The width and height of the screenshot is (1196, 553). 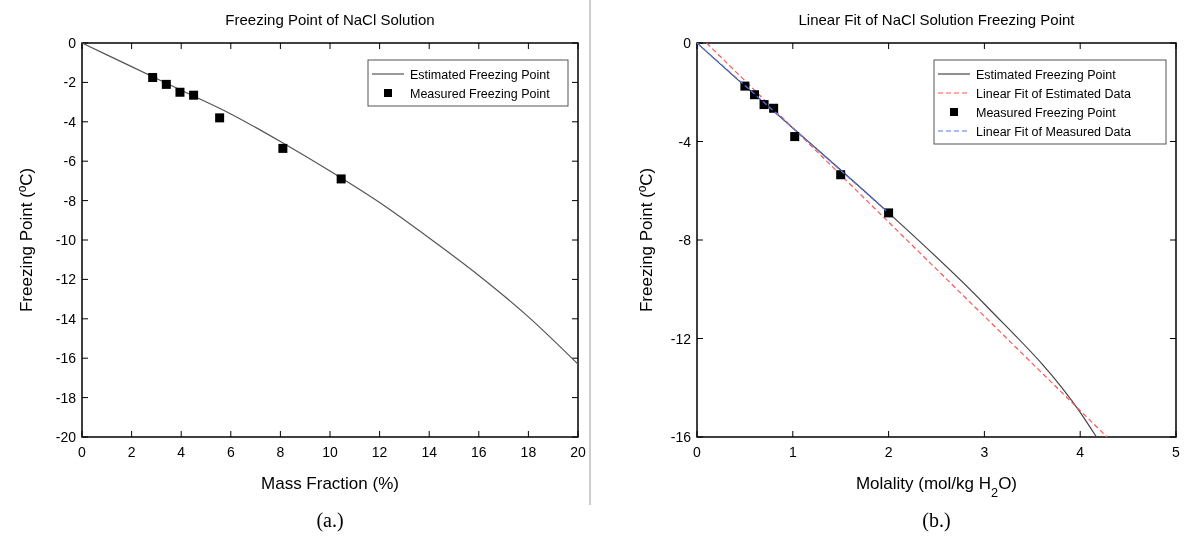 I want to click on legend-label: Linear Fit of Measured Data, so click(x=1053, y=131).